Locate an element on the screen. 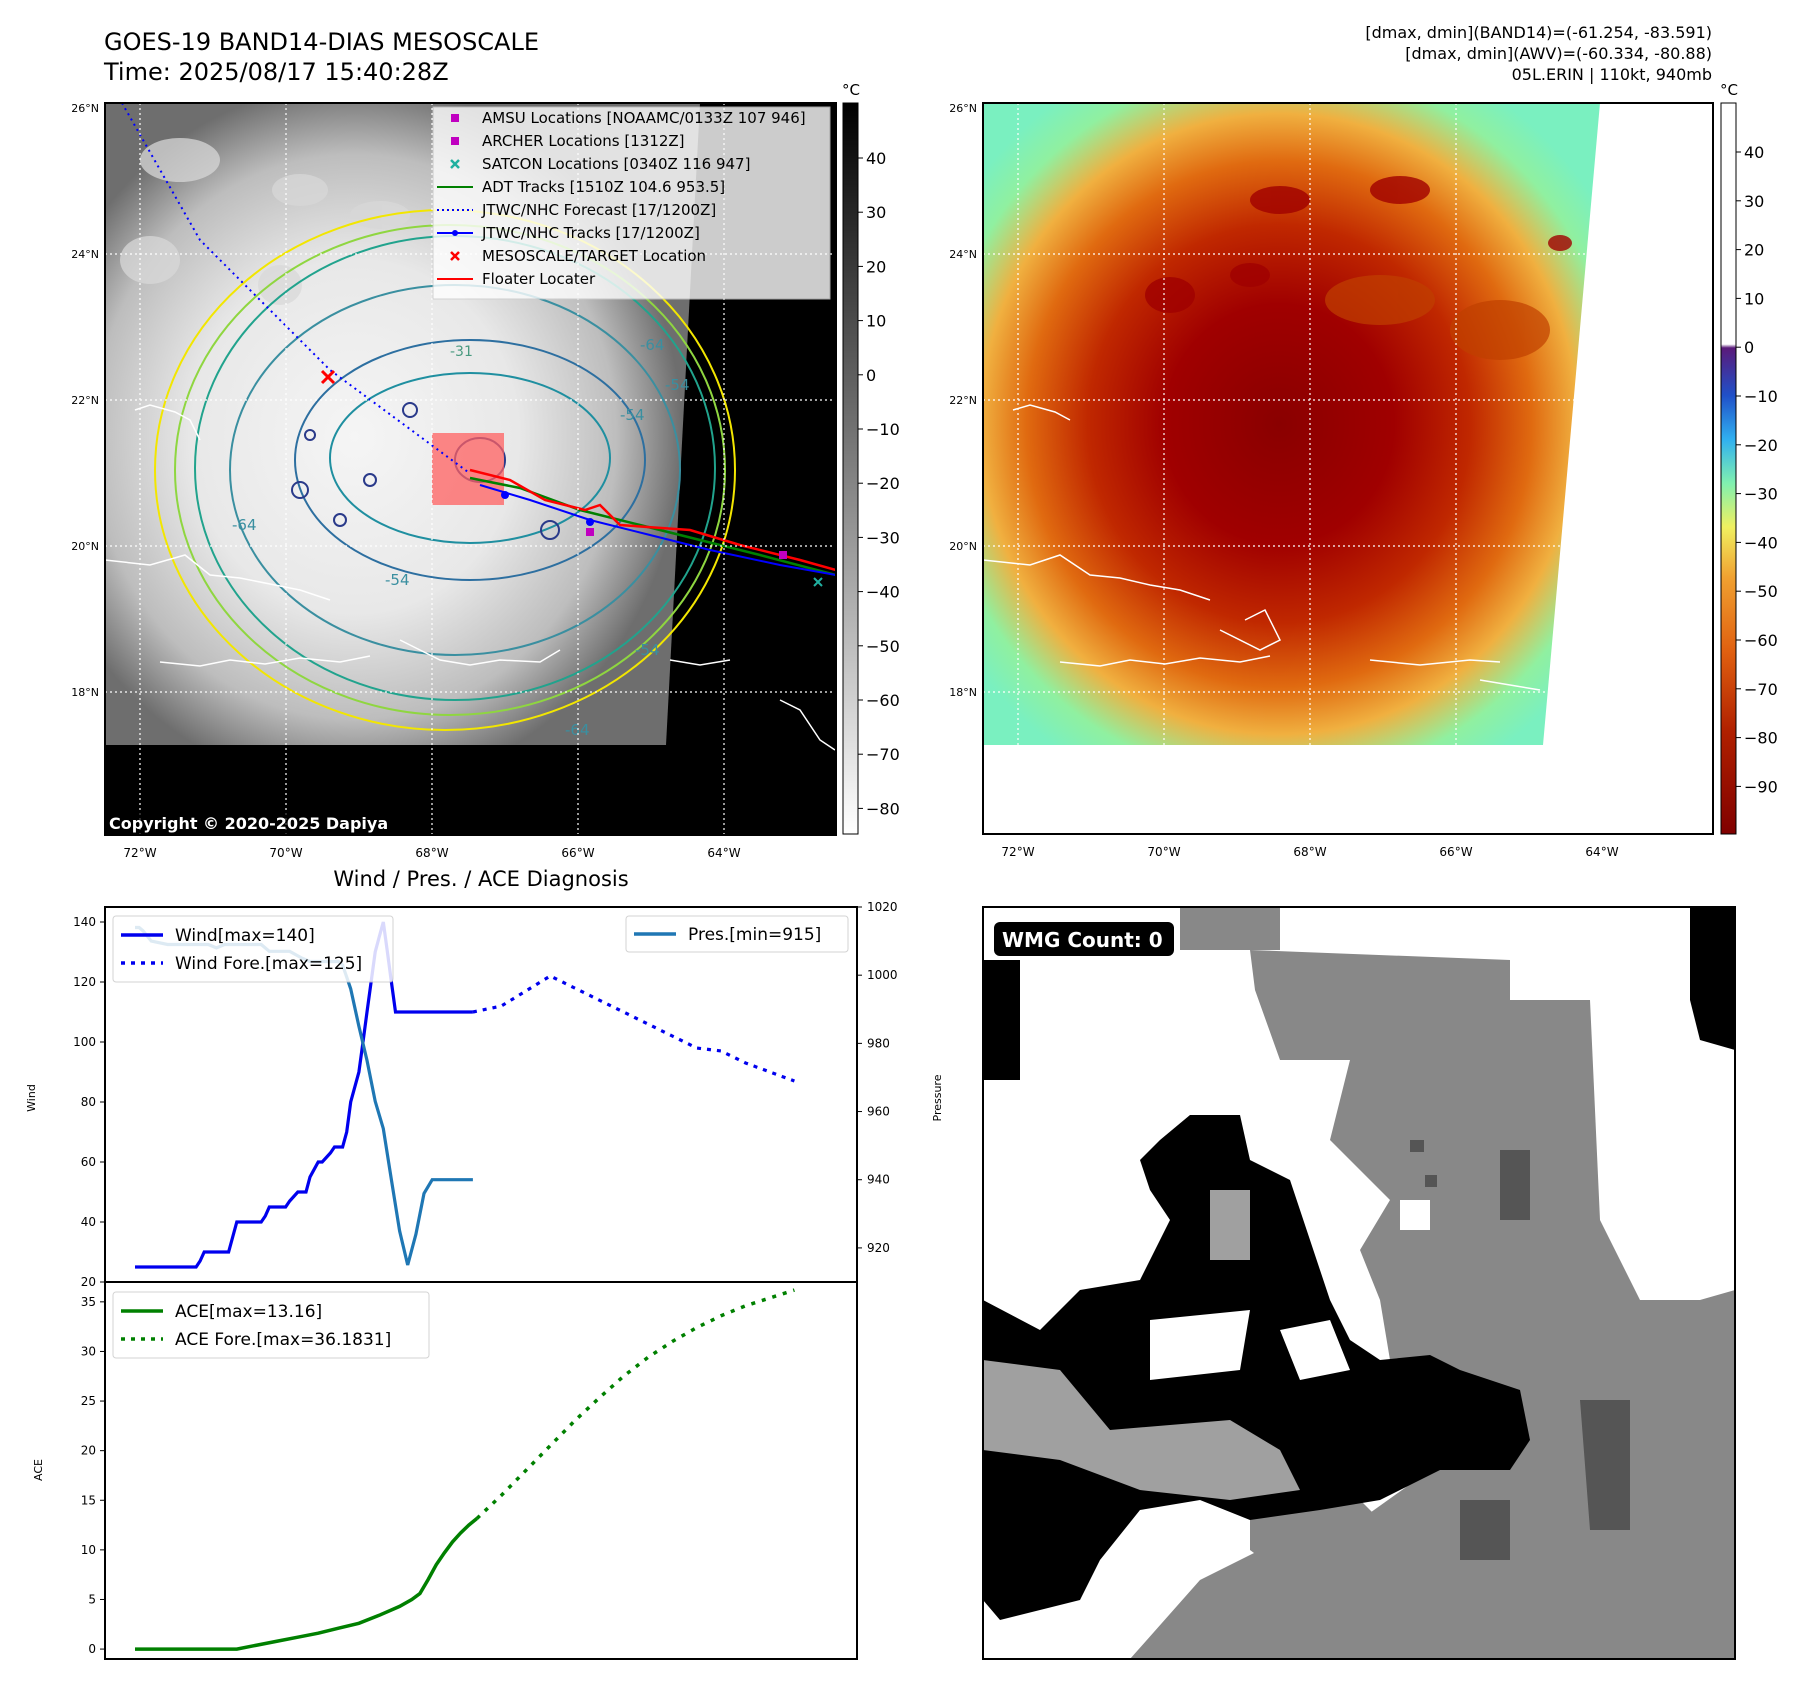  legend-entry: Wind Fore.[max=125] is located at coordinates (268, 964).